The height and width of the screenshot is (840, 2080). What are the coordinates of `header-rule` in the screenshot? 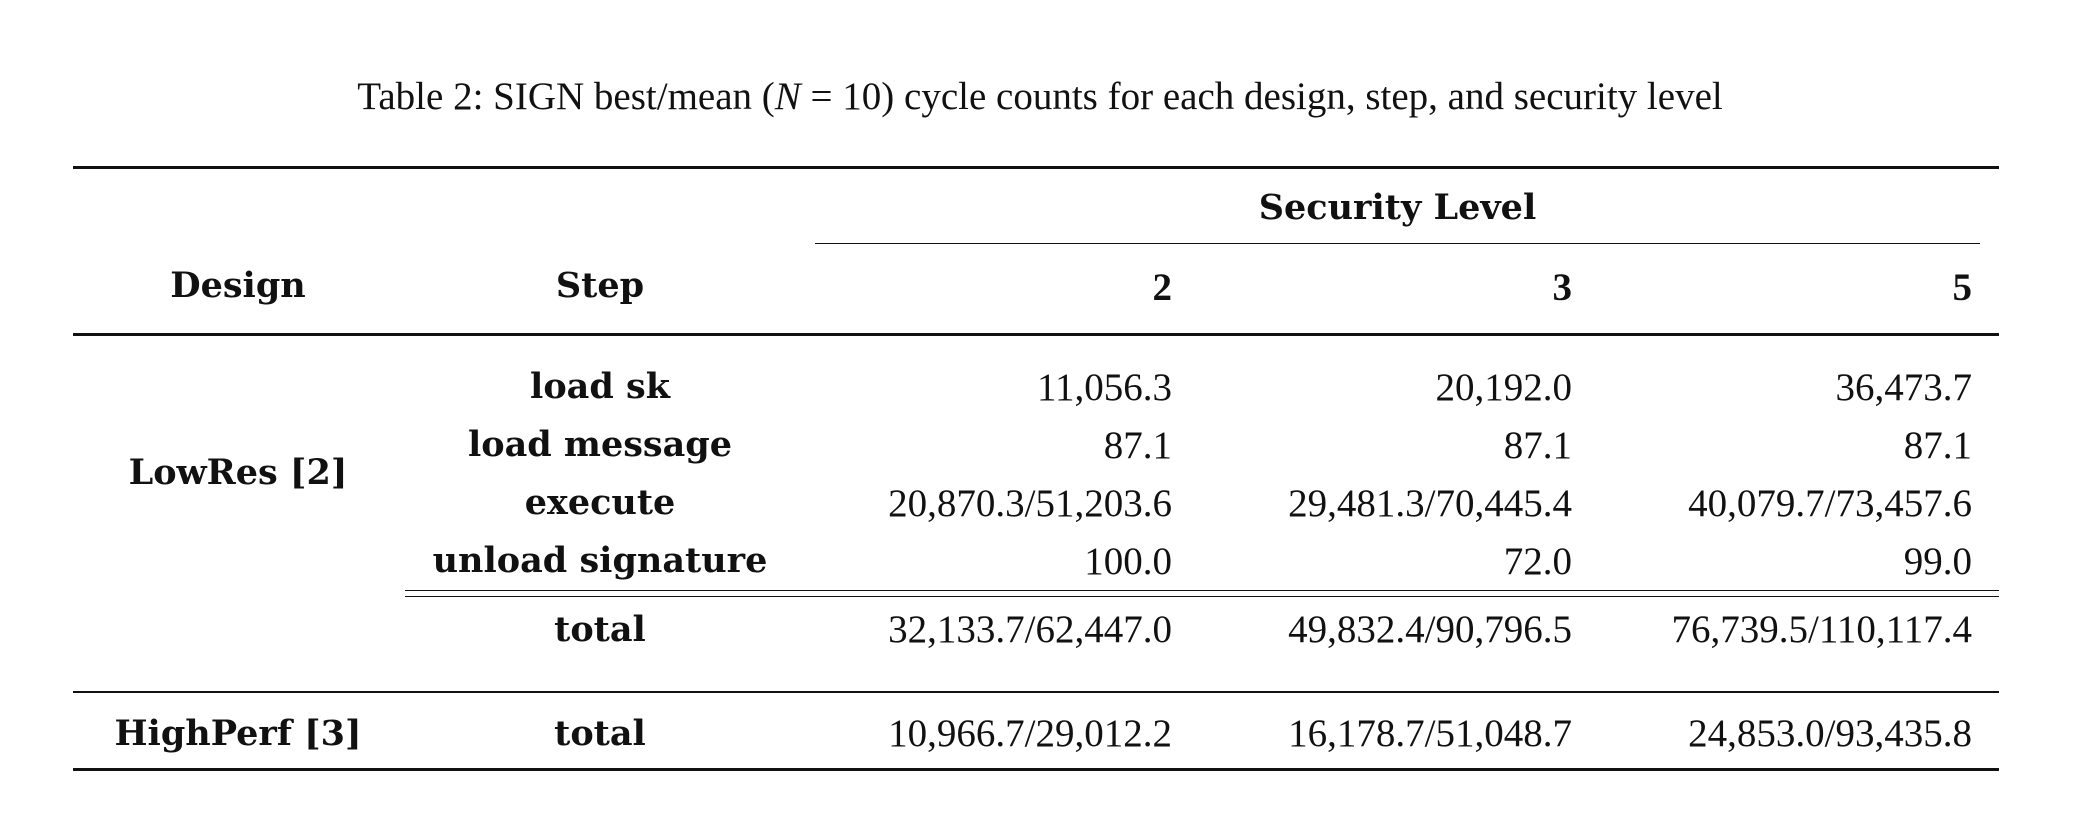 It's located at (1036, 334).